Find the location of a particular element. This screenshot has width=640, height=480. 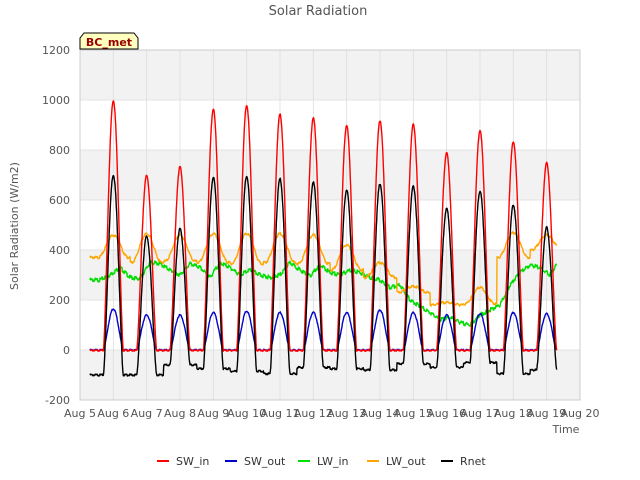

x-tick-label: Aug 19 is located at coordinates (546, 413).